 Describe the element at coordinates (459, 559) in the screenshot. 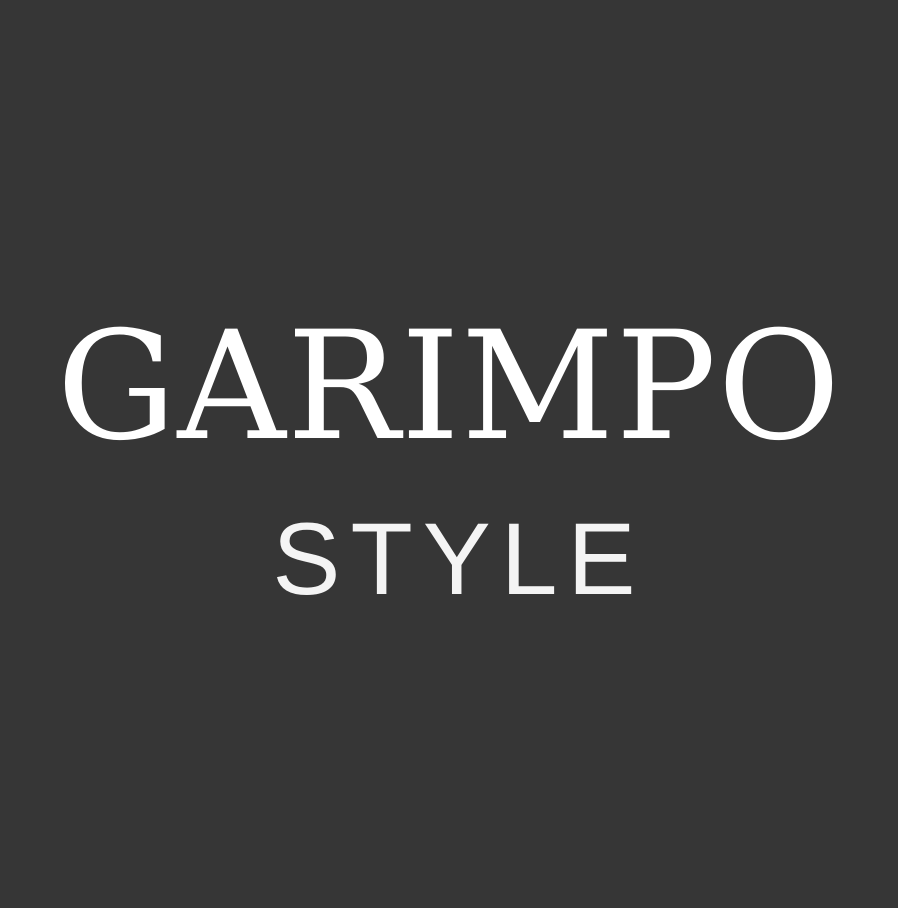

I see `brand-tagline: STYLE` at that location.